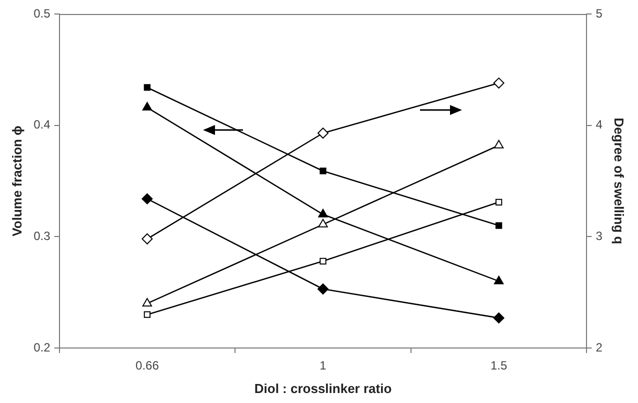 This screenshot has height=403, width=638. Describe the element at coordinates (42, 235) in the screenshot. I see `y-tick-label: 0.3` at that location.